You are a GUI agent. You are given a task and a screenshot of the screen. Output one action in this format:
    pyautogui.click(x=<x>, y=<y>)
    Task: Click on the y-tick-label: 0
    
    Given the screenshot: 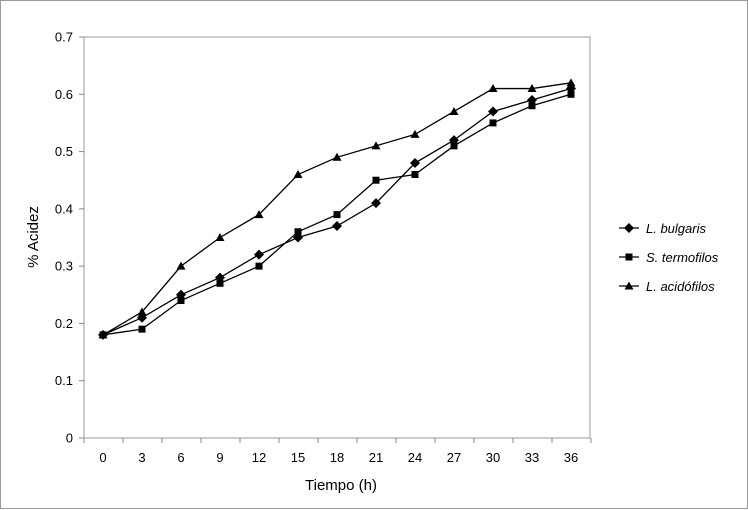 What is the action you would take?
    pyautogui.click(x=69, y=438)
    